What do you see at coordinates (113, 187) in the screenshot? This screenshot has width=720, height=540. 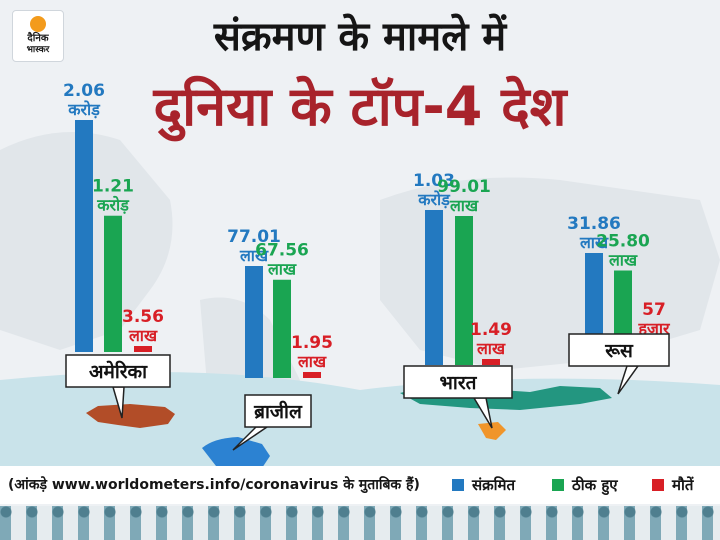 I see `data-label-usa-recovered-value: 1.21` at bounding box center [113, 187].